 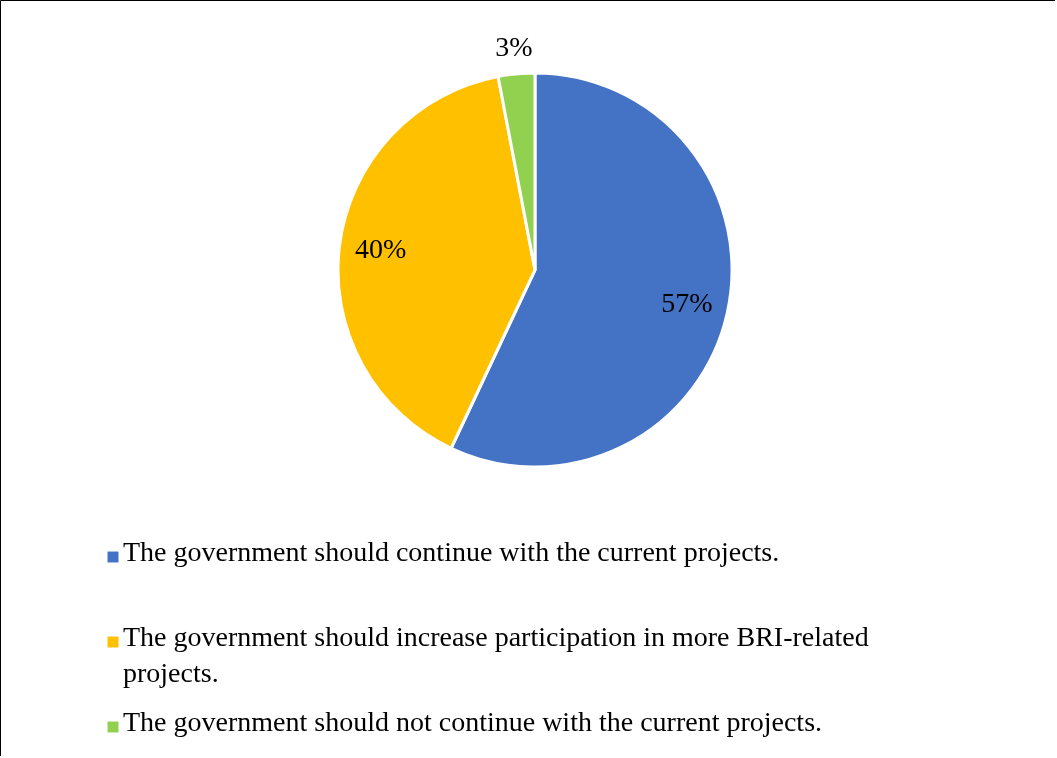 I want to click on legend-label: The government should not continue with the current projects., so click(x=473, y=721).